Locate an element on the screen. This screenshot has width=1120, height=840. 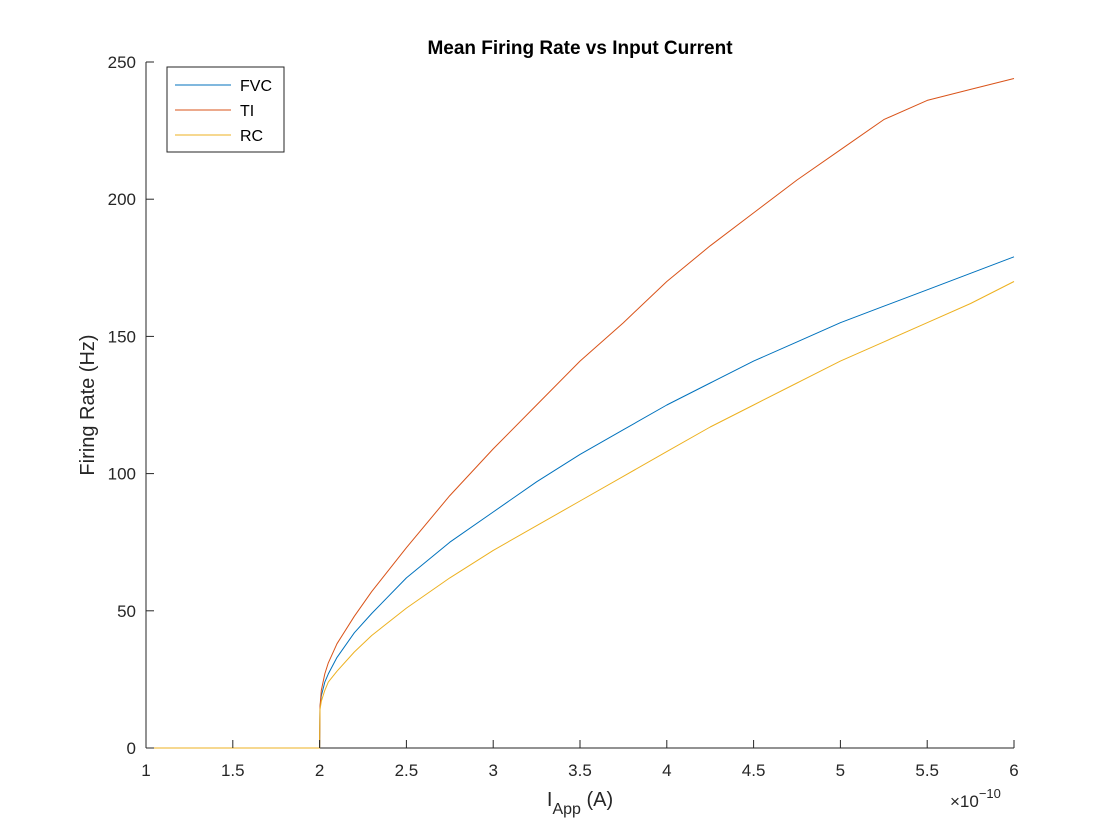
y-axis-ticks: 0 50 100 150 200 250 is located at coordinates (131, 405).